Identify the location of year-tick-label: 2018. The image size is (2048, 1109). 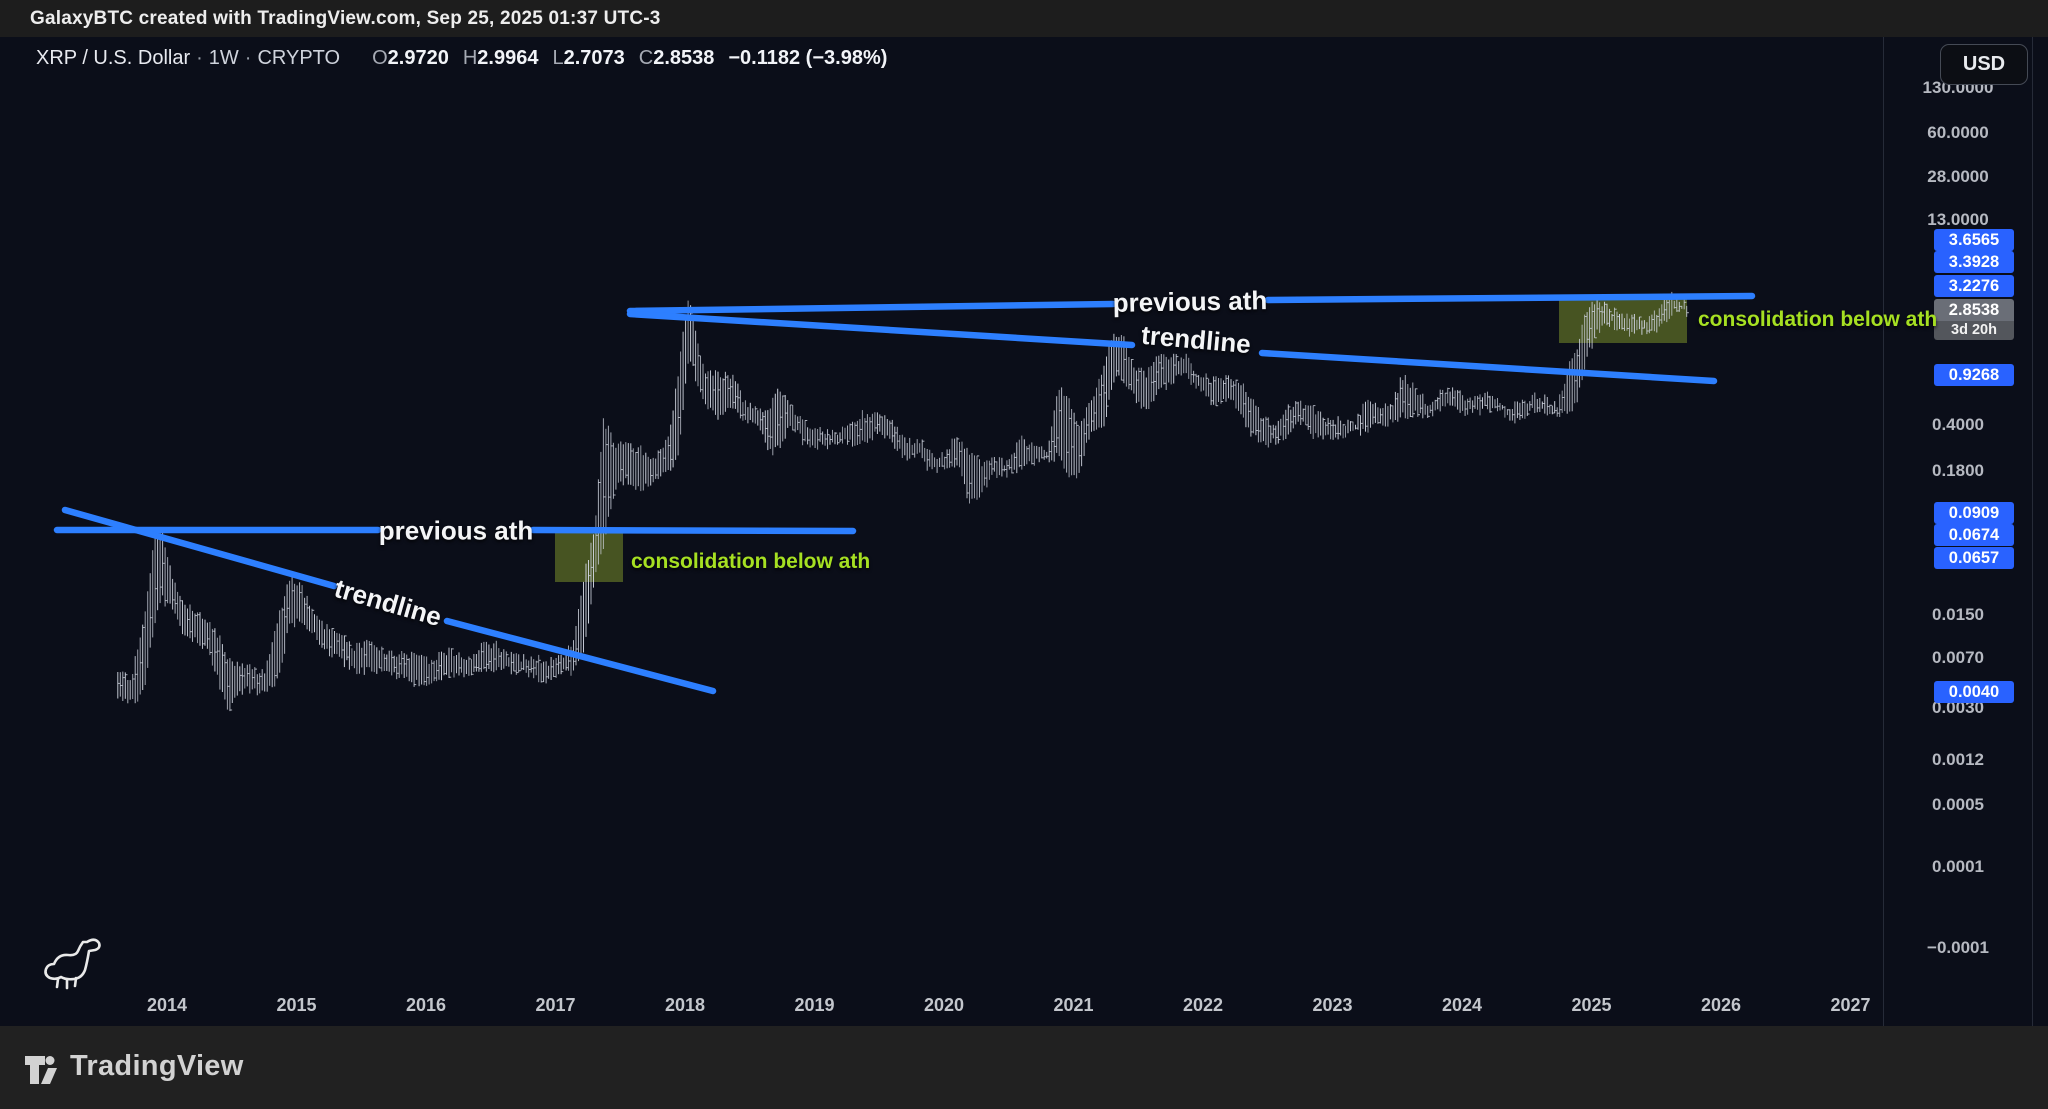
(685, 1005).